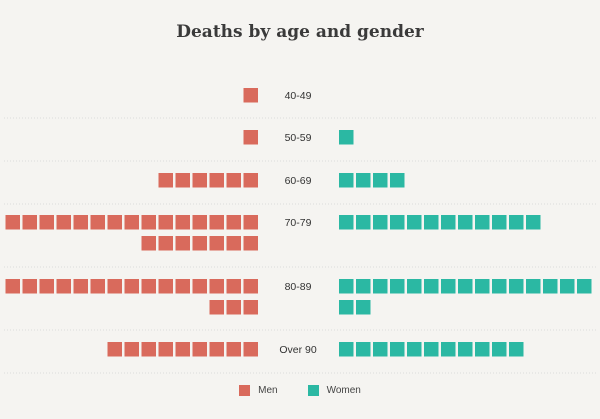  What do you see at coordinates (268, 390) in the screenshot?
I see `legend-label-men: Men` at bounding box center [268, 390].